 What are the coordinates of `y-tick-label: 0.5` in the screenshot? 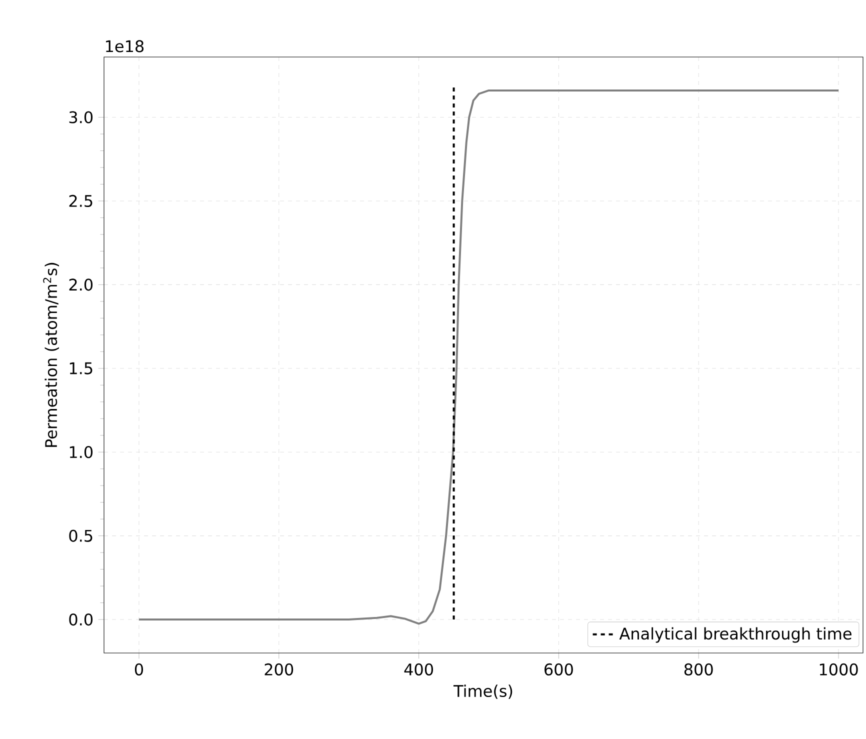 It's located at (80, 536).